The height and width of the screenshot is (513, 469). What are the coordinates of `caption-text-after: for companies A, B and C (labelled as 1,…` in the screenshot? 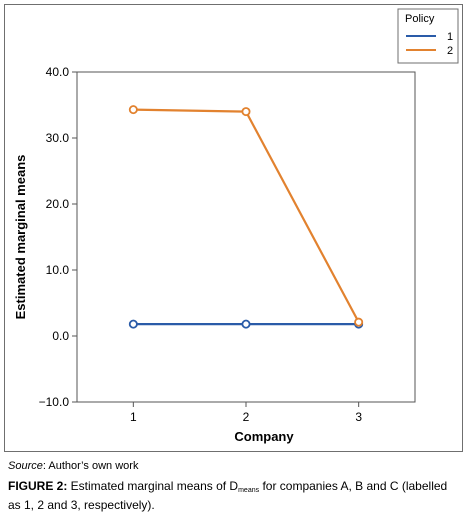 It's located at (228, 495).